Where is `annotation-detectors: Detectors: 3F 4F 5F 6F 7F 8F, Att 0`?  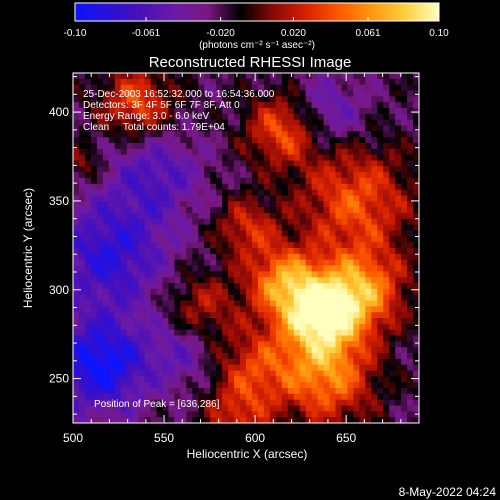 annotation-detectors: Detectors: 3F 4F 5F 6F 7F 8F, Att 0 is located at coordinates (161, 105).